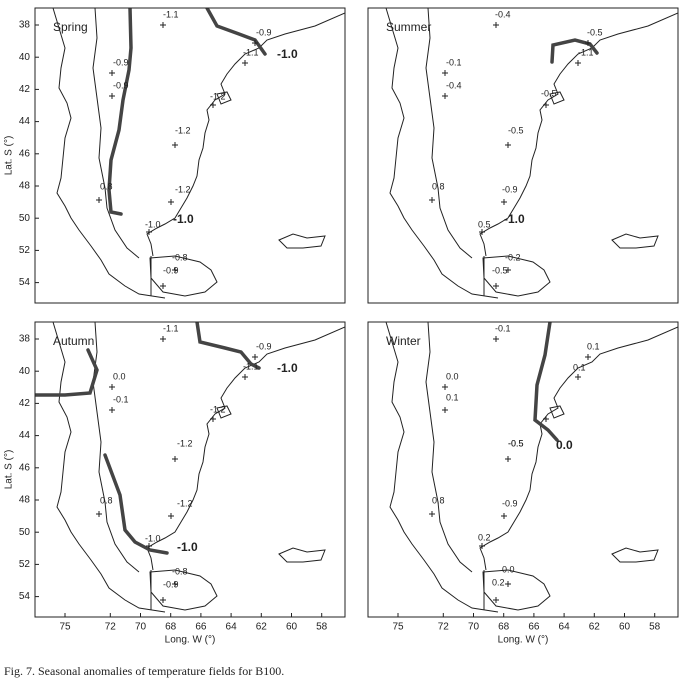  What do you see at coordinates (25, 371) in the screenshot?
I see `lat-tick-label: 40` at bounding box center [25, 371].